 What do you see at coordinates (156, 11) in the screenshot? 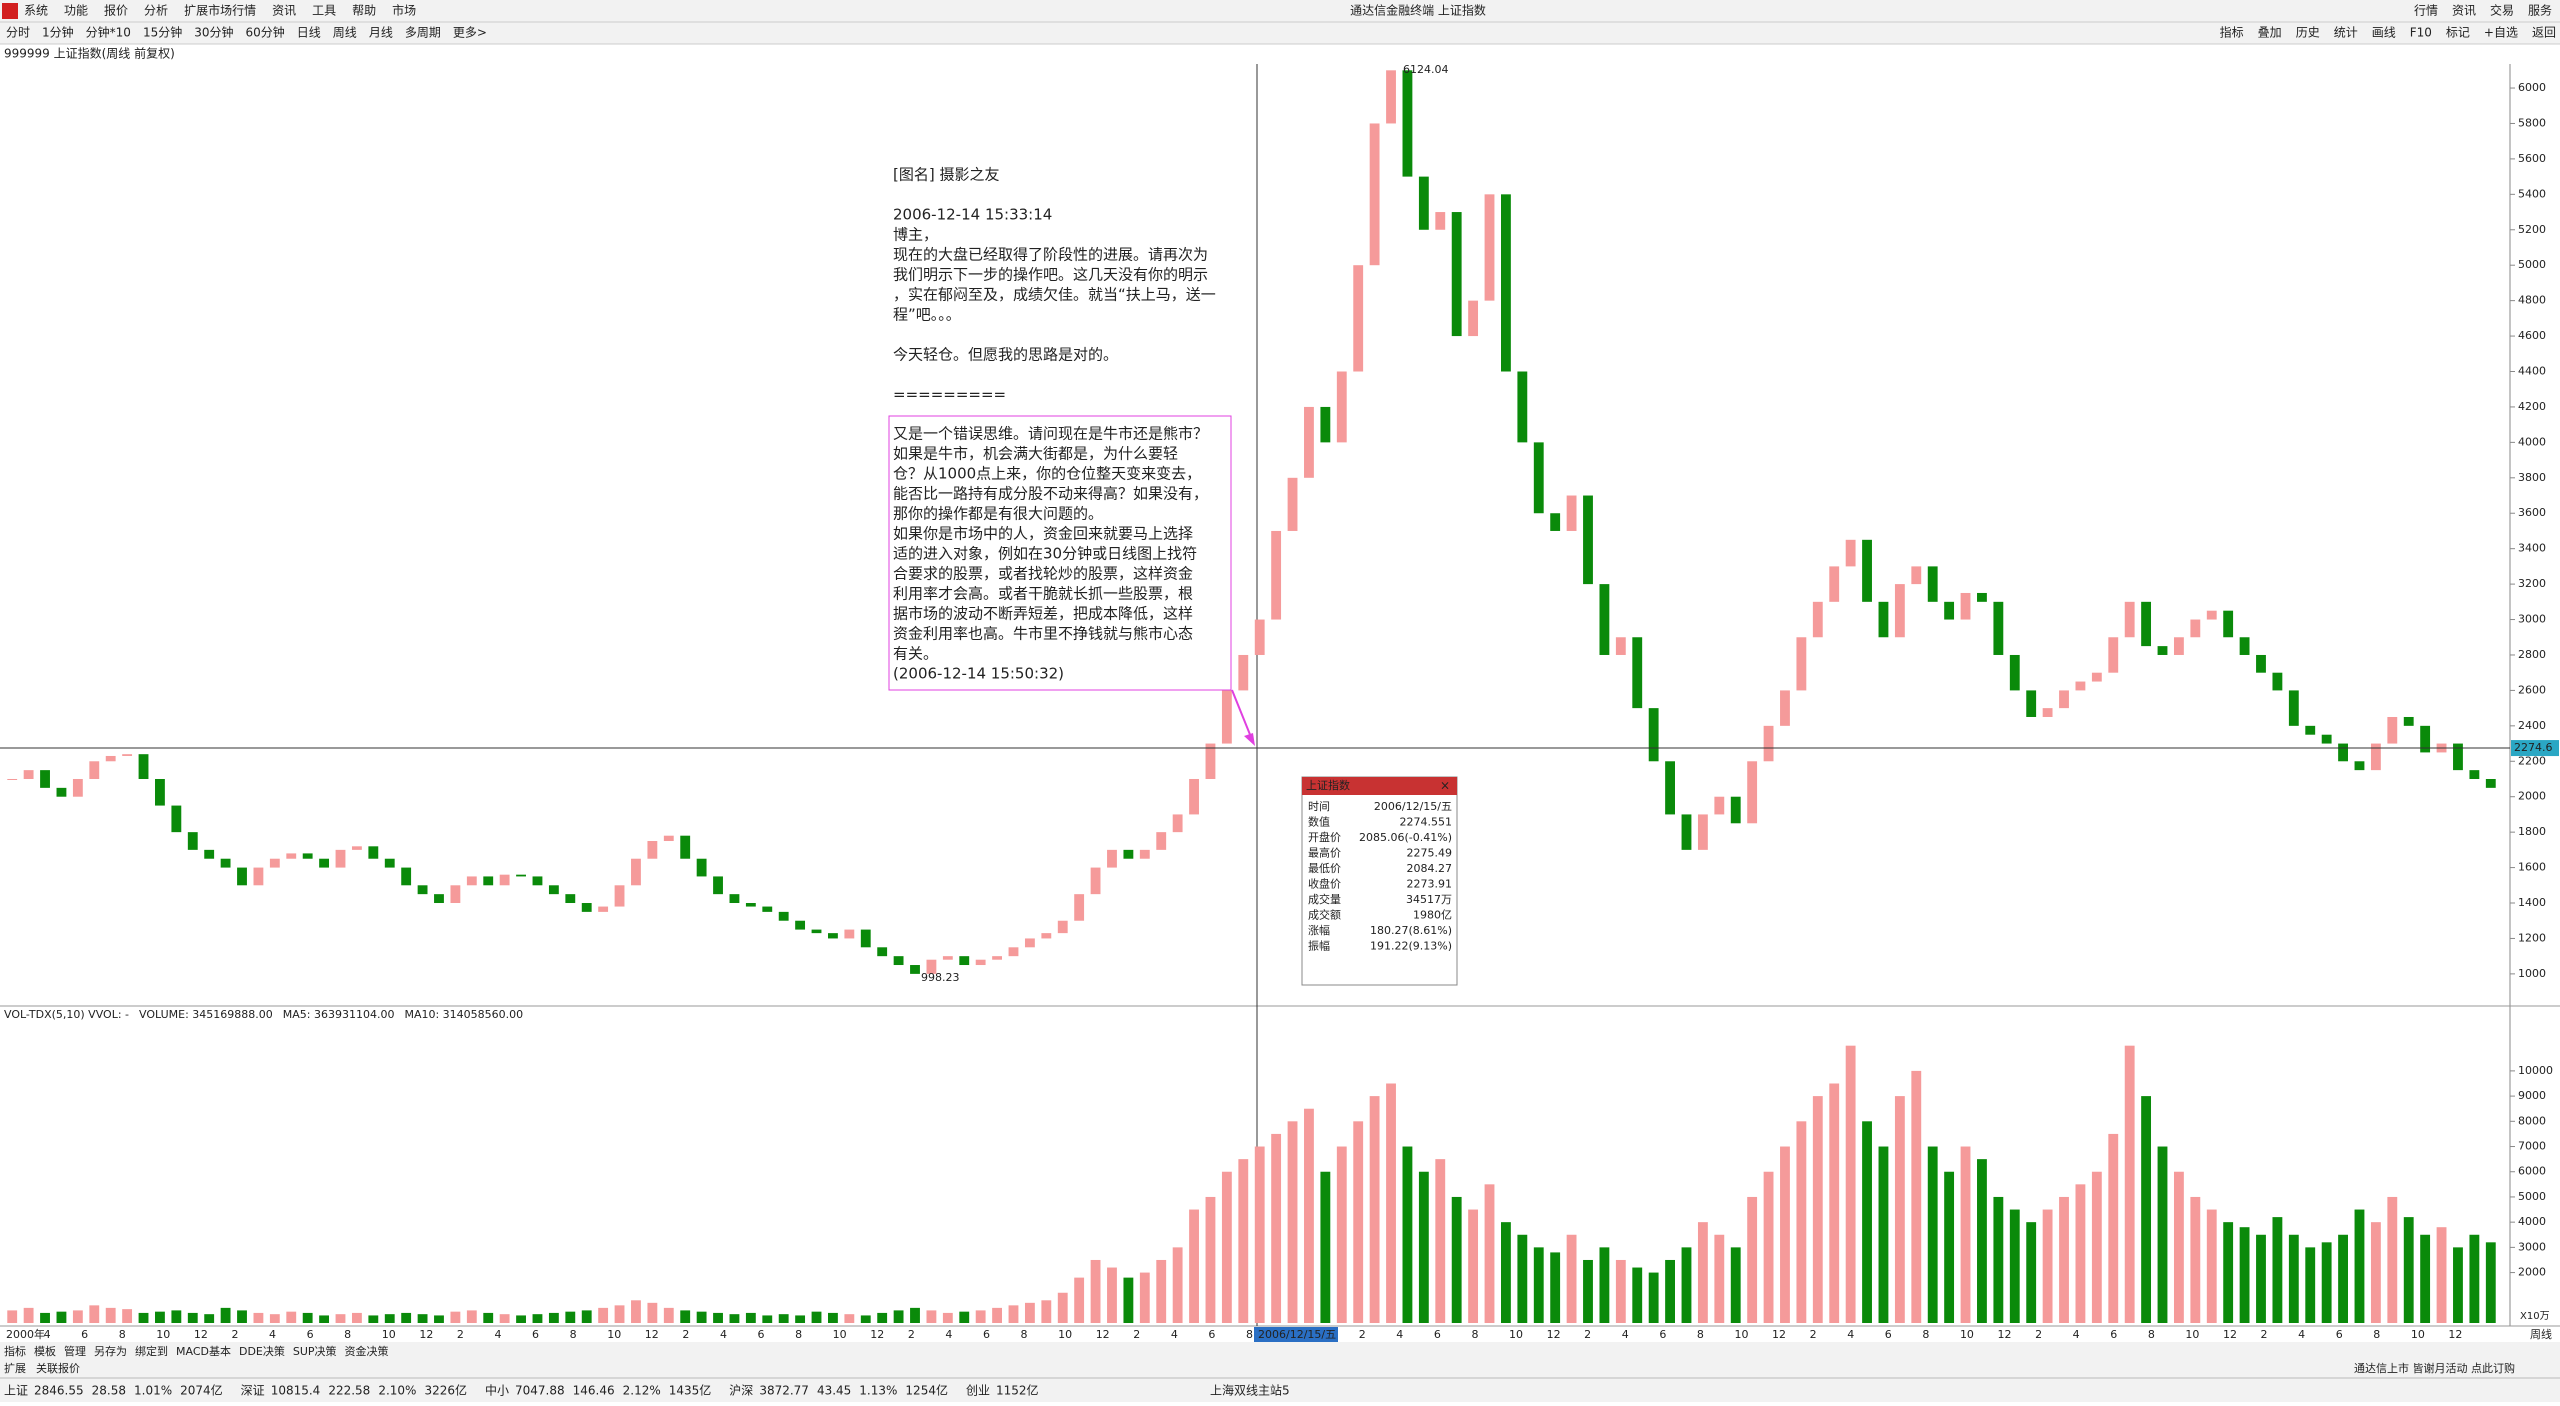
I see `menu-item: 分析` at bounding box center [156, 11].